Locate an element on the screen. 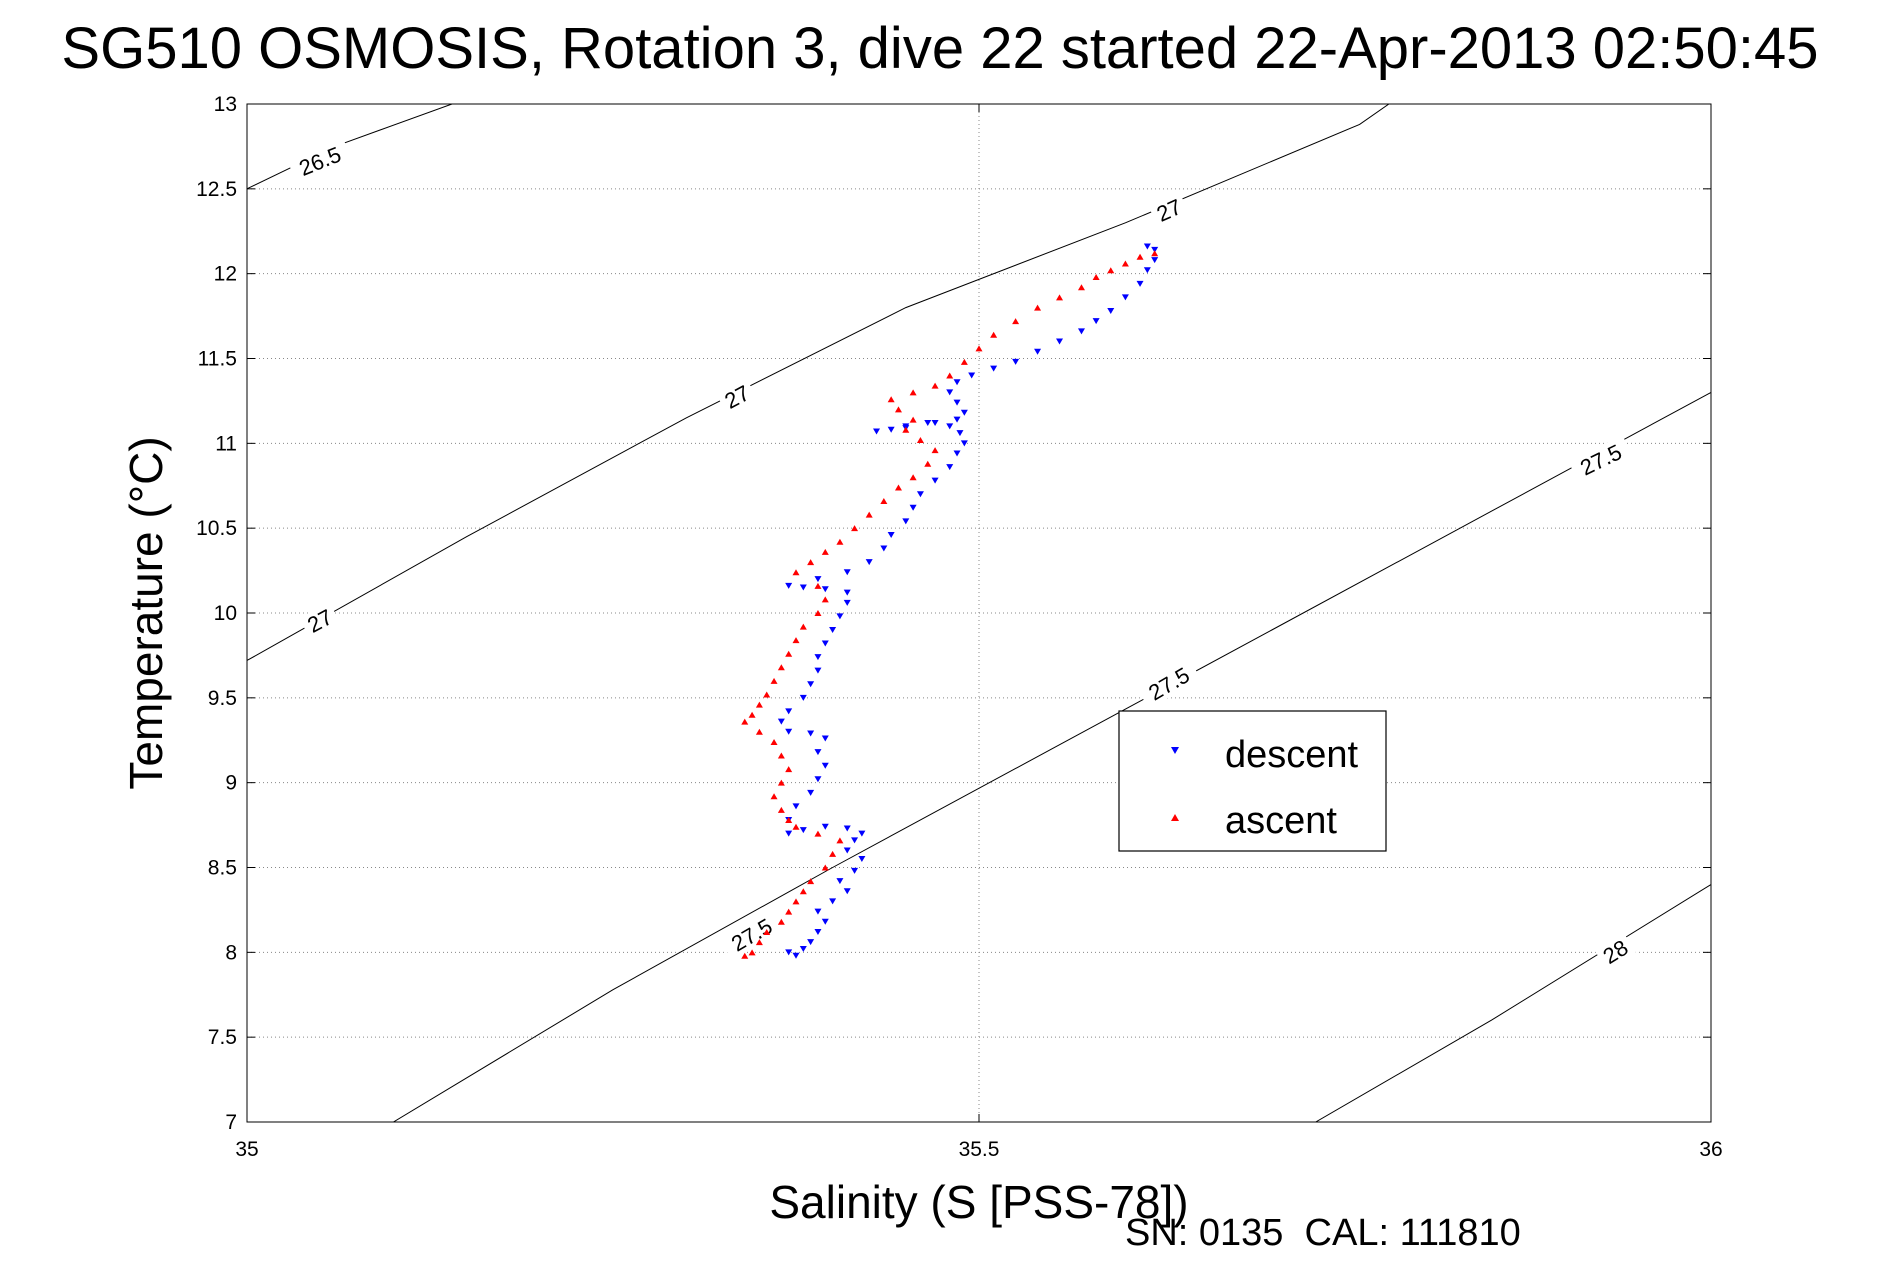 This screenshot has height=1262, width=1891. y-tick-label: 13 is located at coordinates (225, 104).